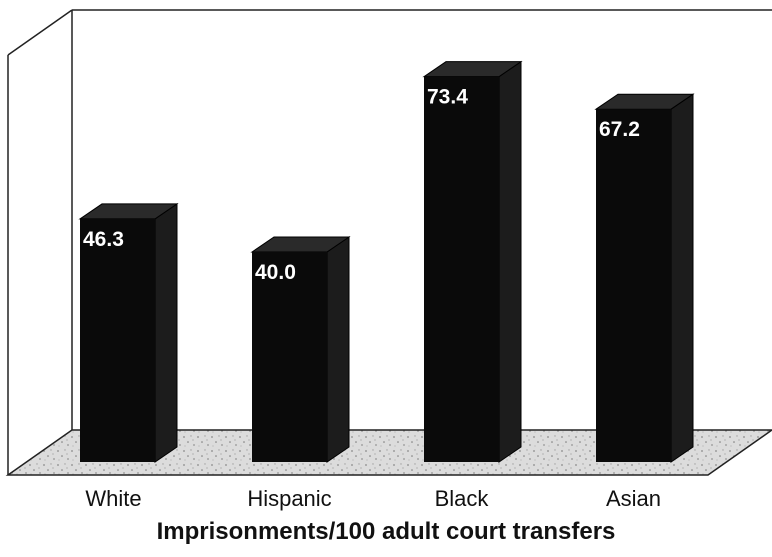 The height and width of the screenshot is (557, 772). Describe the element at coordinates (373, 498) in the screenshot. I see `x-axis-tick-labels: White Hispanic Black Asian` at that location.